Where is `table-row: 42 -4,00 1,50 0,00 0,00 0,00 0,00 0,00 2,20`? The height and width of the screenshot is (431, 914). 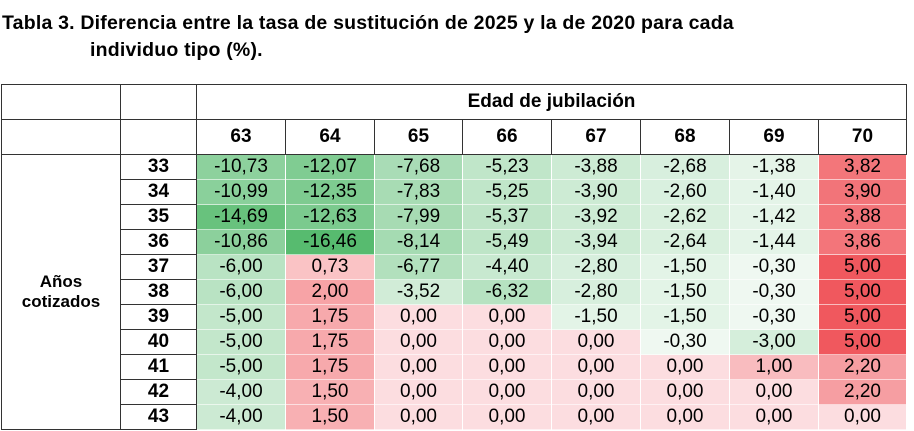 table-row: 42 -4,00 1,50 0,00 0,00 0,00 0,00 0,00 2,20 is located at coordinates (454, 392).